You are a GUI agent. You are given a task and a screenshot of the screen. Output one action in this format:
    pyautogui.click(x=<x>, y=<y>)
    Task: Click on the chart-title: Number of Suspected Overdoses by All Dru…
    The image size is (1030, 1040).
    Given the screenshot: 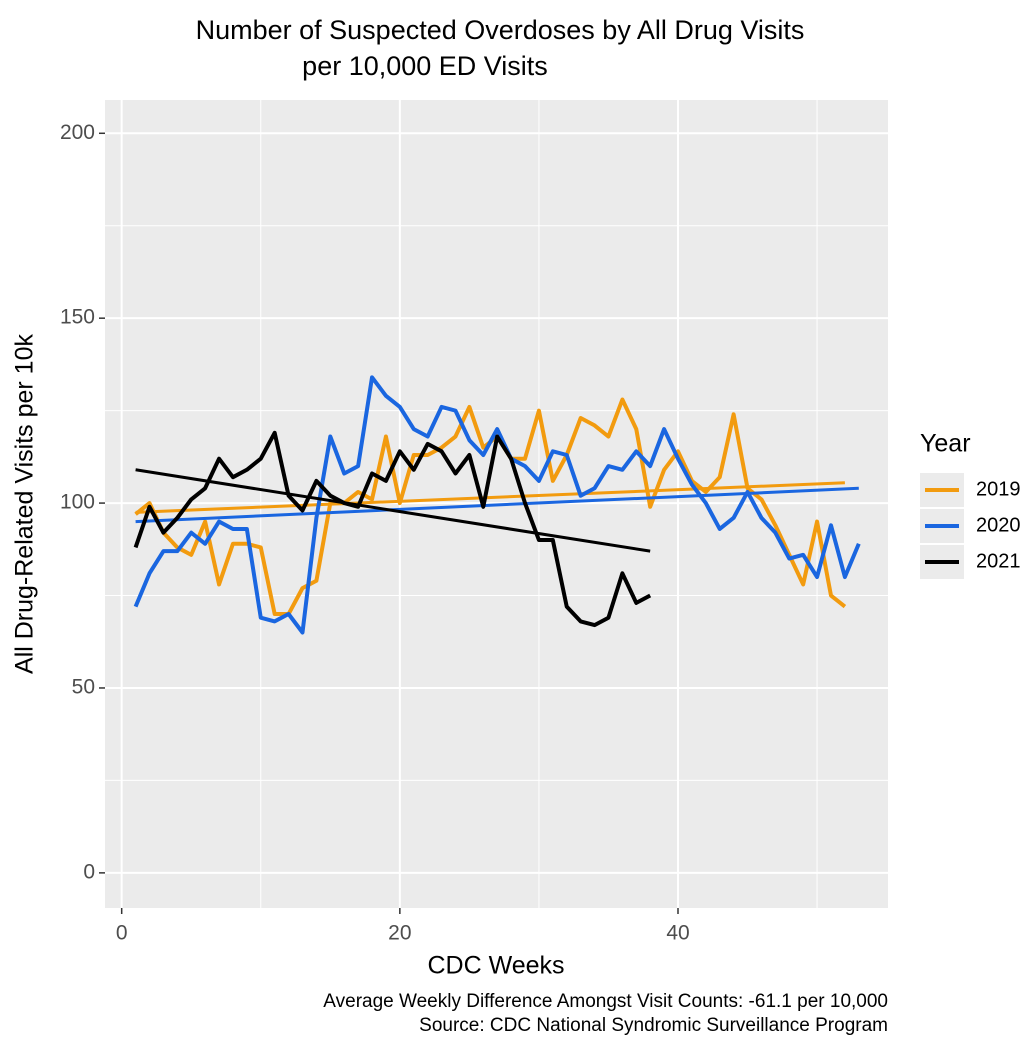 What is the action you would take?
    pyautogui.click(x=500, y=30)
    